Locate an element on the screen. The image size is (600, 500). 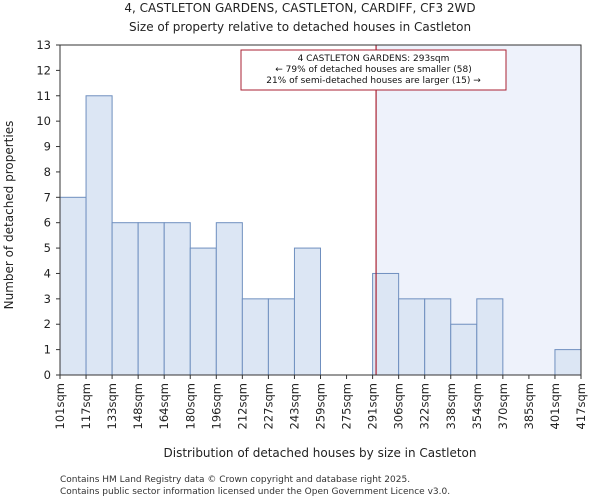
y-tick-label: 9 is located at coordinates (47, 147).